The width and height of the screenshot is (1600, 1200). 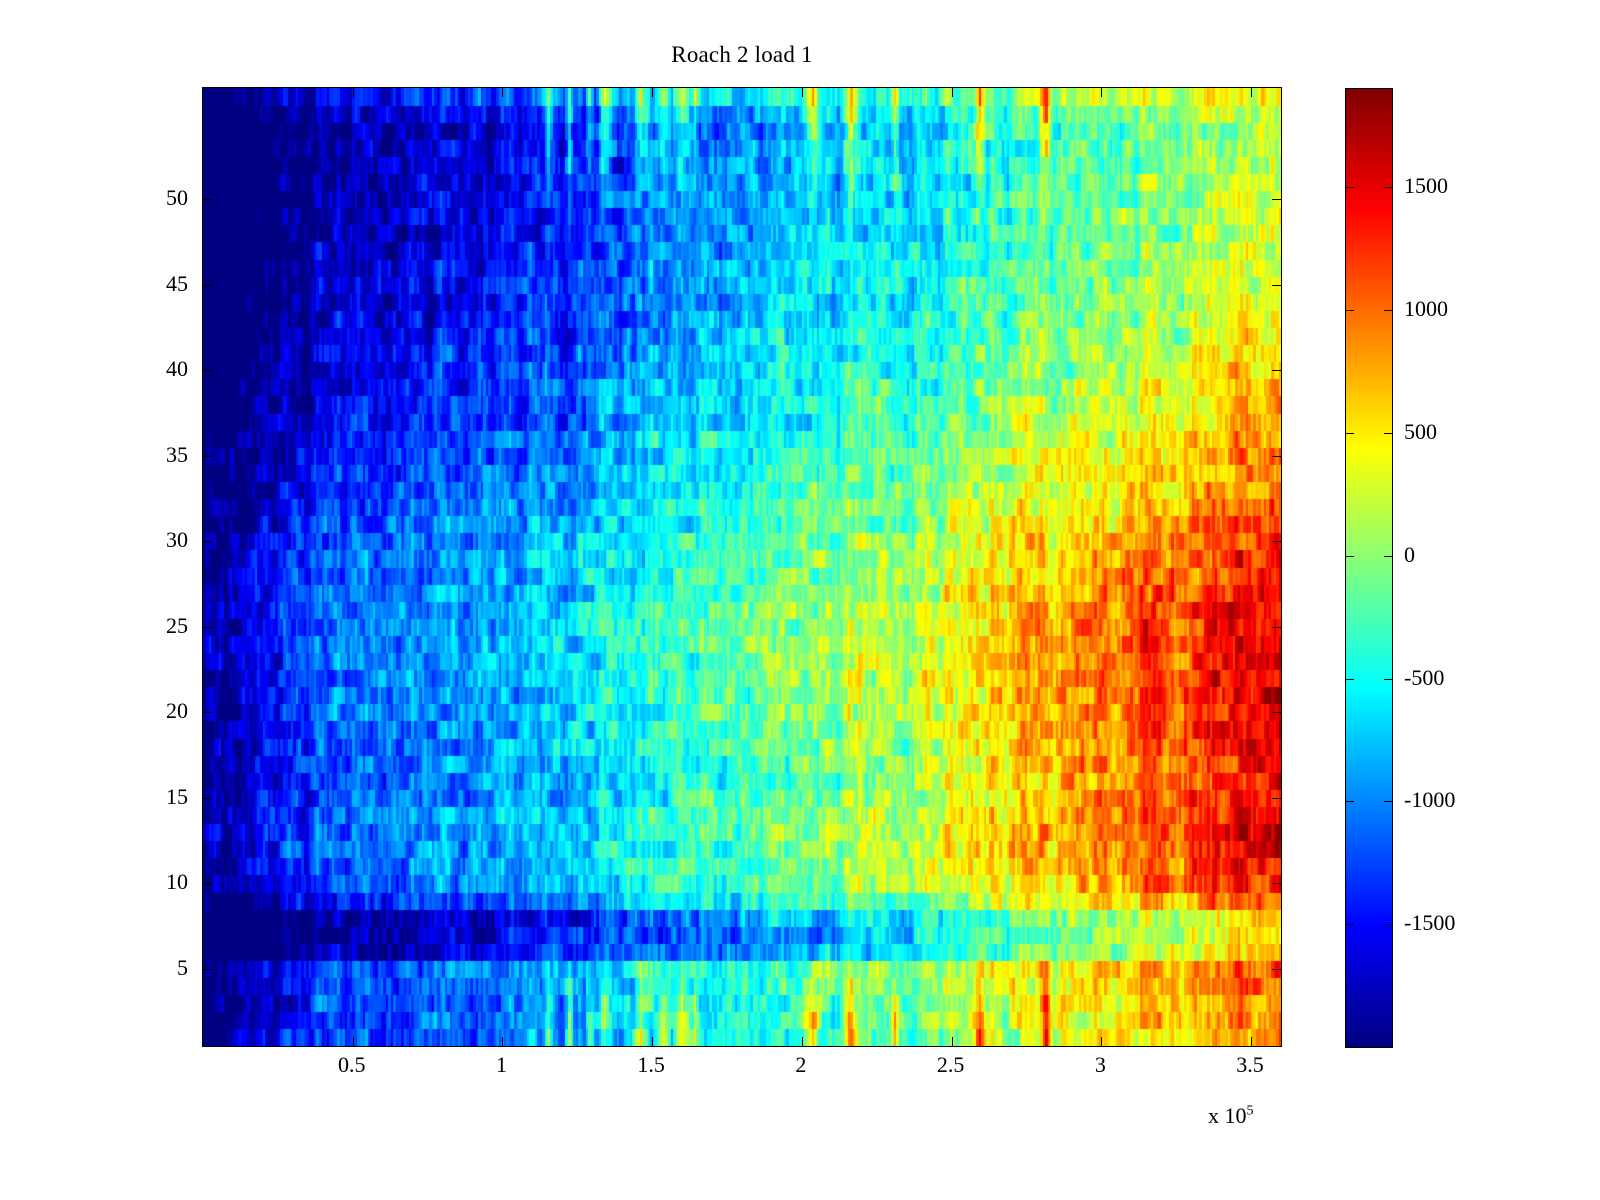 What do you see at coordinates (1426, 309) in the screenshot?
I see `colorbar-tick-label: 1000` at bounding box center [1426, 309].